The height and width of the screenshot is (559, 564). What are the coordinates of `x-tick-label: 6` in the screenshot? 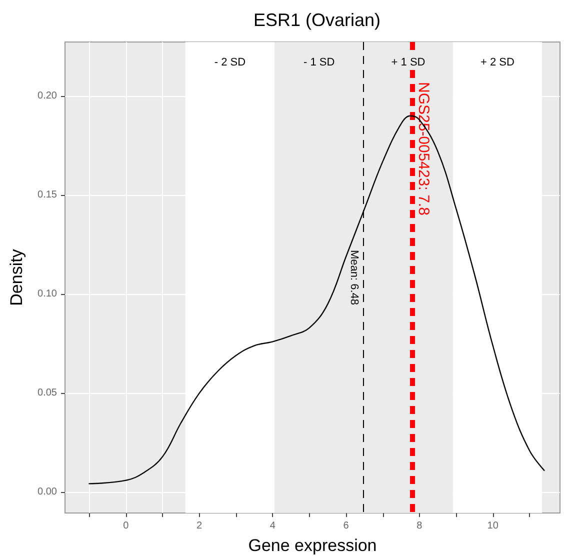 It's located at (346, 526).